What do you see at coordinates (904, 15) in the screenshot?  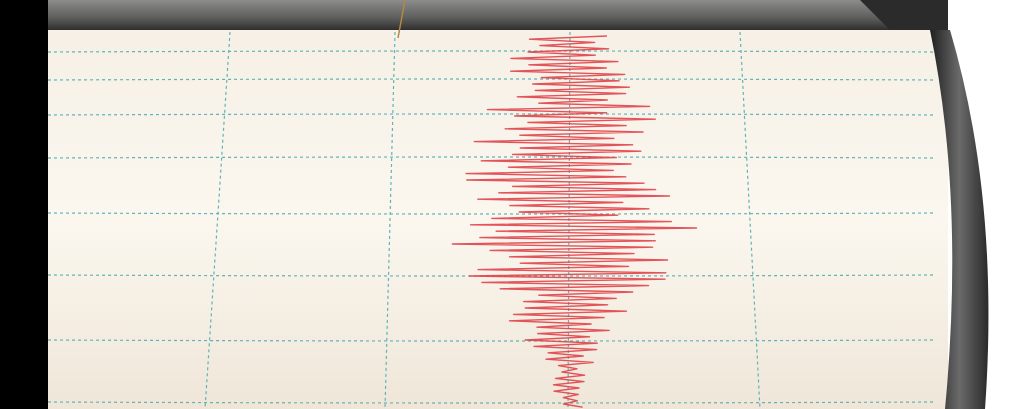 I see `bar-end` at bounding box center [904, 15].